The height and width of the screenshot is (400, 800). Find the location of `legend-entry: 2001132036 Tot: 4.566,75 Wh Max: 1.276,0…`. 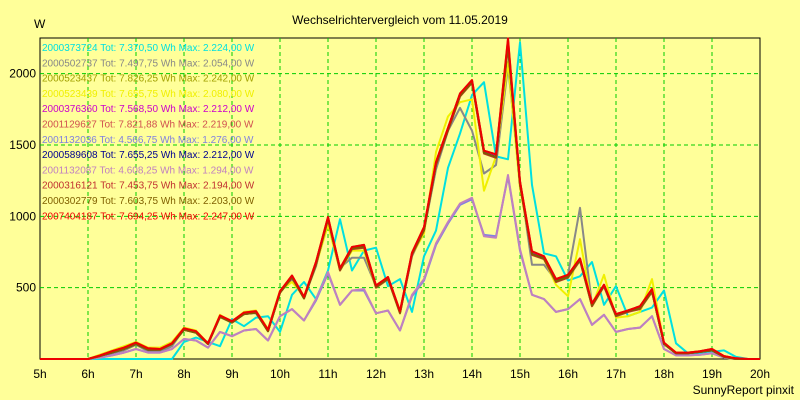

legend-entry: 2001132036 Tot: 4.566,75 Wh Max: 1.276,0… is located at coordinates (148, 140).